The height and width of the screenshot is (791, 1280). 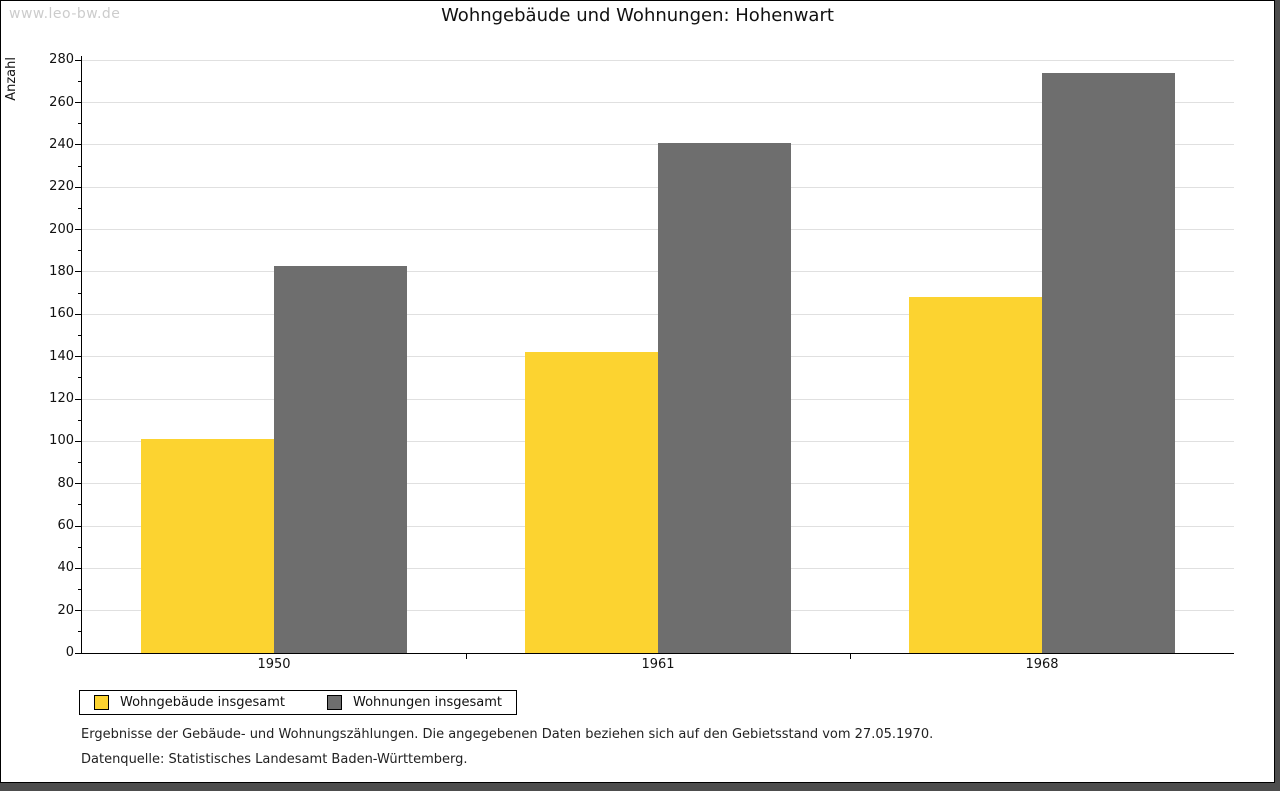 What do you see at coordinates (65, 525) in the screenshot?
I see `y-tick-label-60: 60` at bounding box center [65, 525].